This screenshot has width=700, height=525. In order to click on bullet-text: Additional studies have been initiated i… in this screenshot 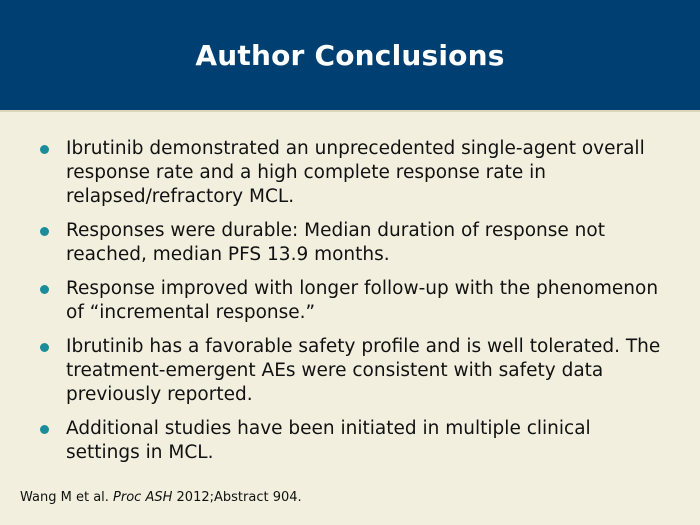, I will do `click(328, 440)`.